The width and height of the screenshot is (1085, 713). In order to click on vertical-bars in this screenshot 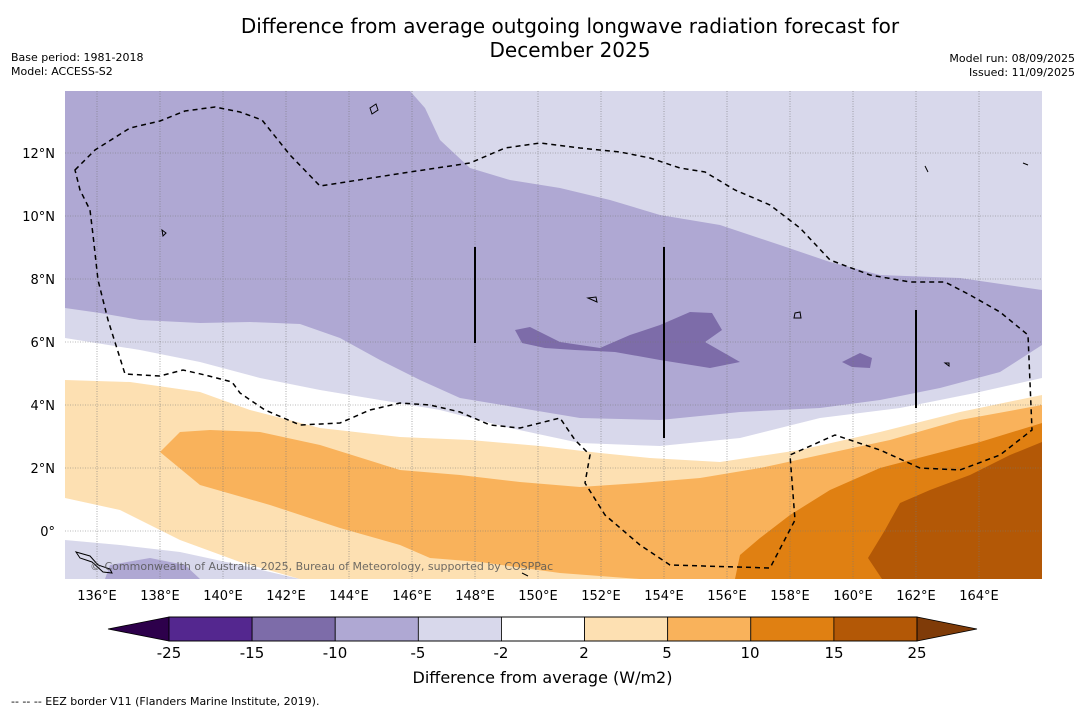, I will do `click(695, 342)`.